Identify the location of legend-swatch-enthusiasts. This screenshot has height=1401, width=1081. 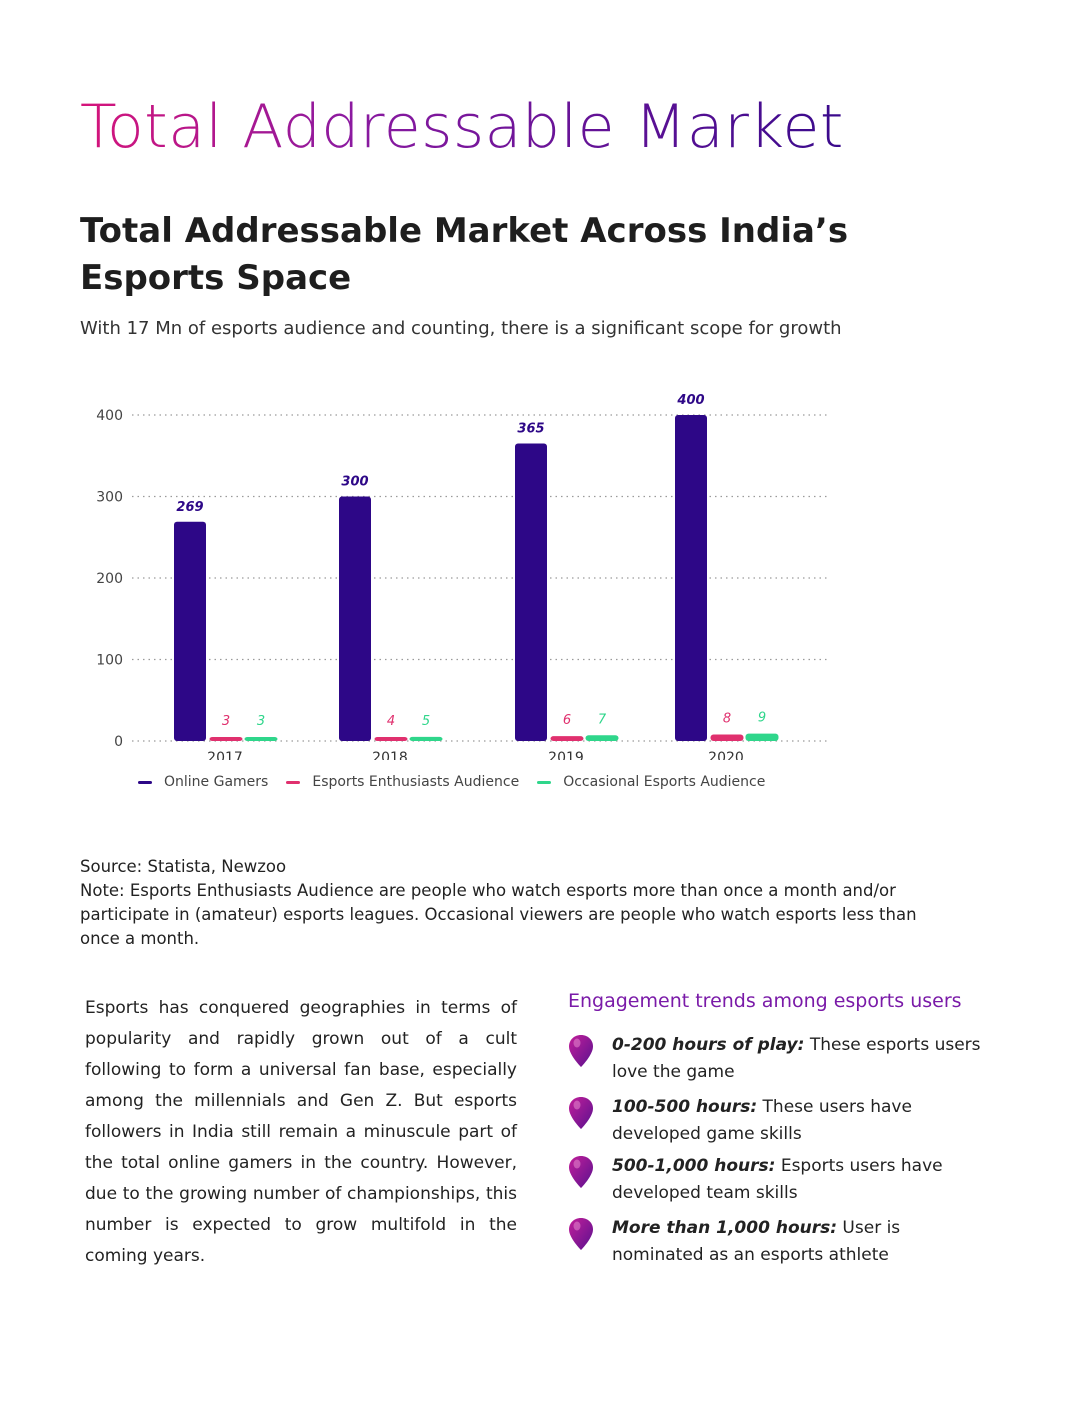
(293, 782).